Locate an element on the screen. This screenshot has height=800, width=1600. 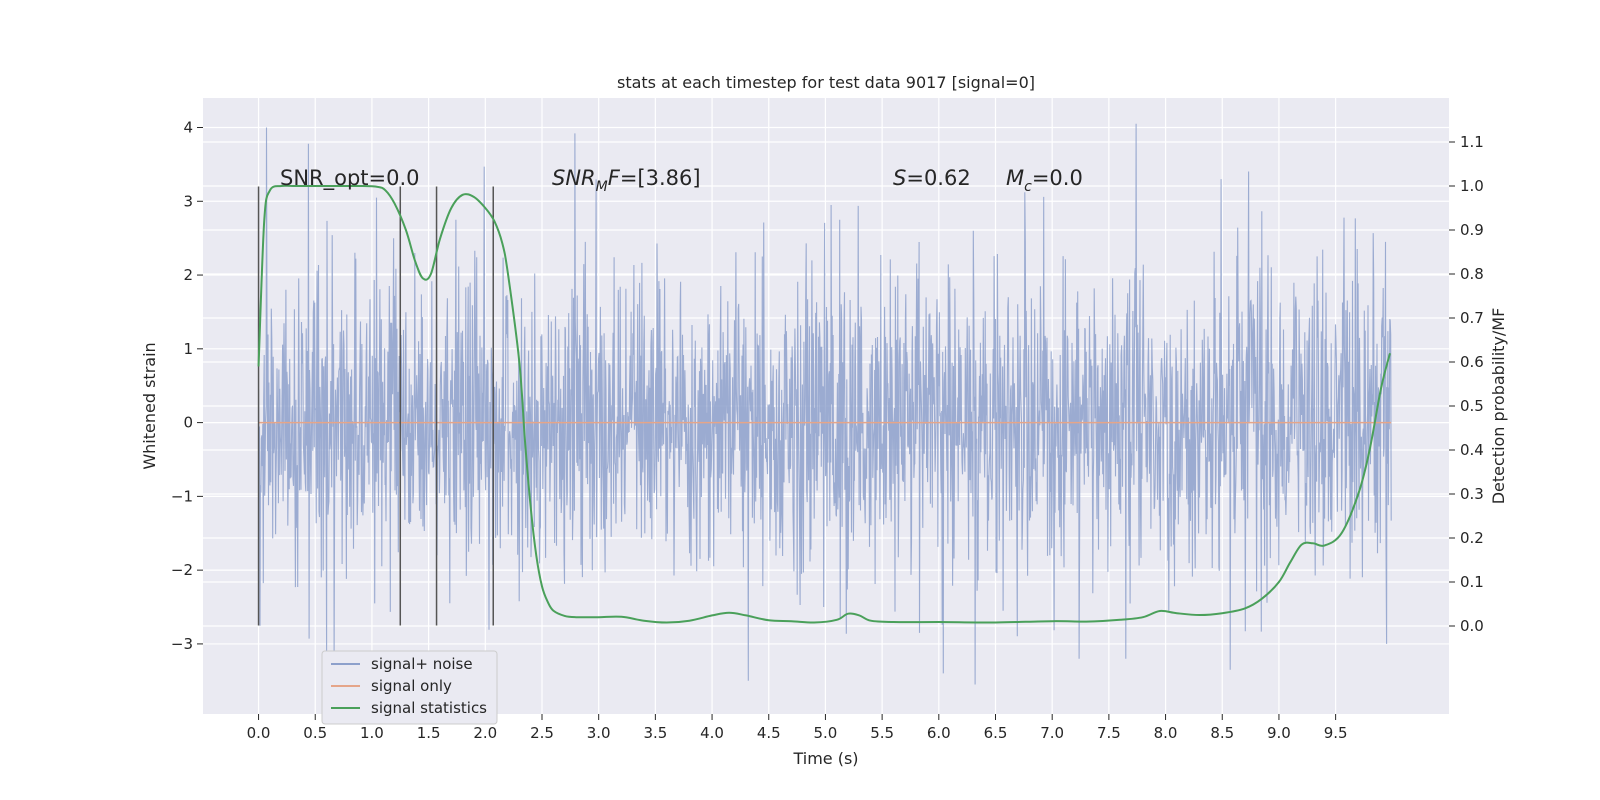
y-left-axis-ticks: −3 −2 −1 0 1 2 3 4 is located at coordinates (187, 386).